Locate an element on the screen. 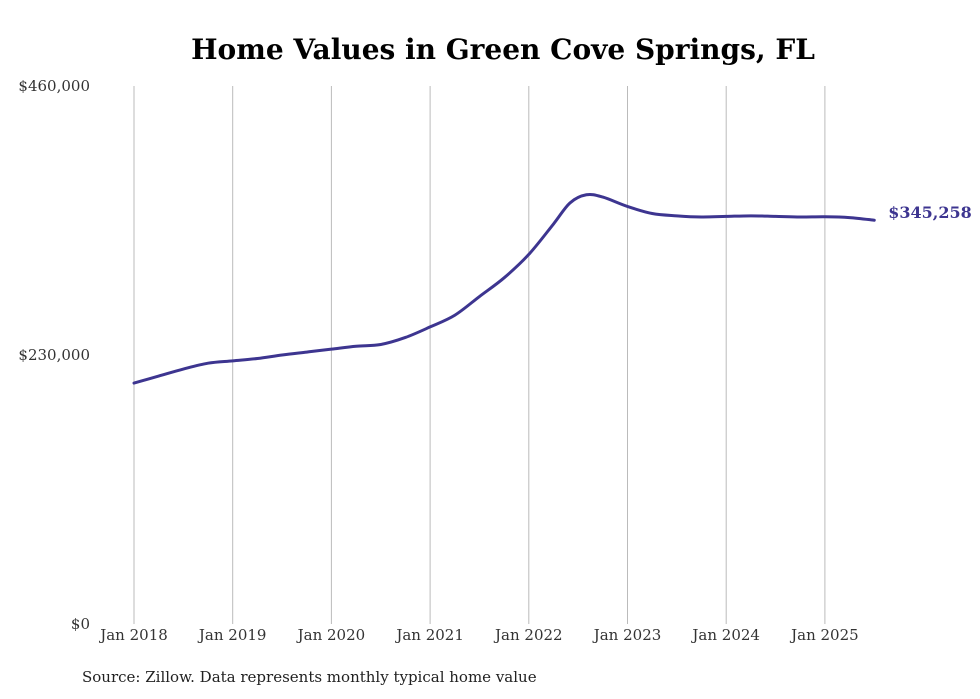 Image resolution: width=980 pixels, height=699 pixels. chart-title: Home Values in Green Cove Springs, FL is located at coordinates (503, 49).